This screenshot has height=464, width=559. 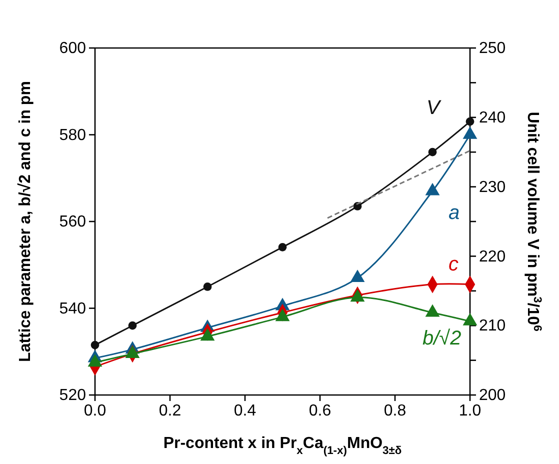 I want to click on y-tick-label: 520, so click(x=72, y=395).